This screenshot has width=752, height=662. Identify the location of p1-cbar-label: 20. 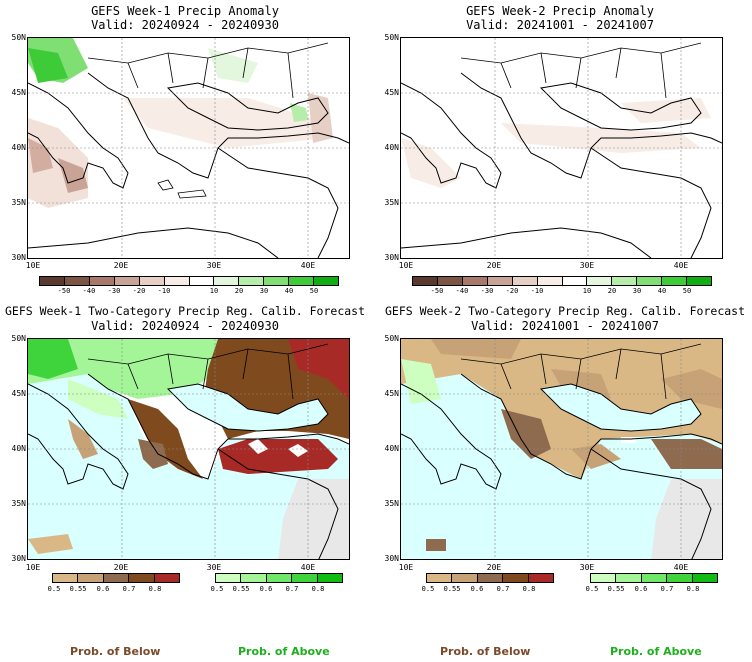
(239, 291).